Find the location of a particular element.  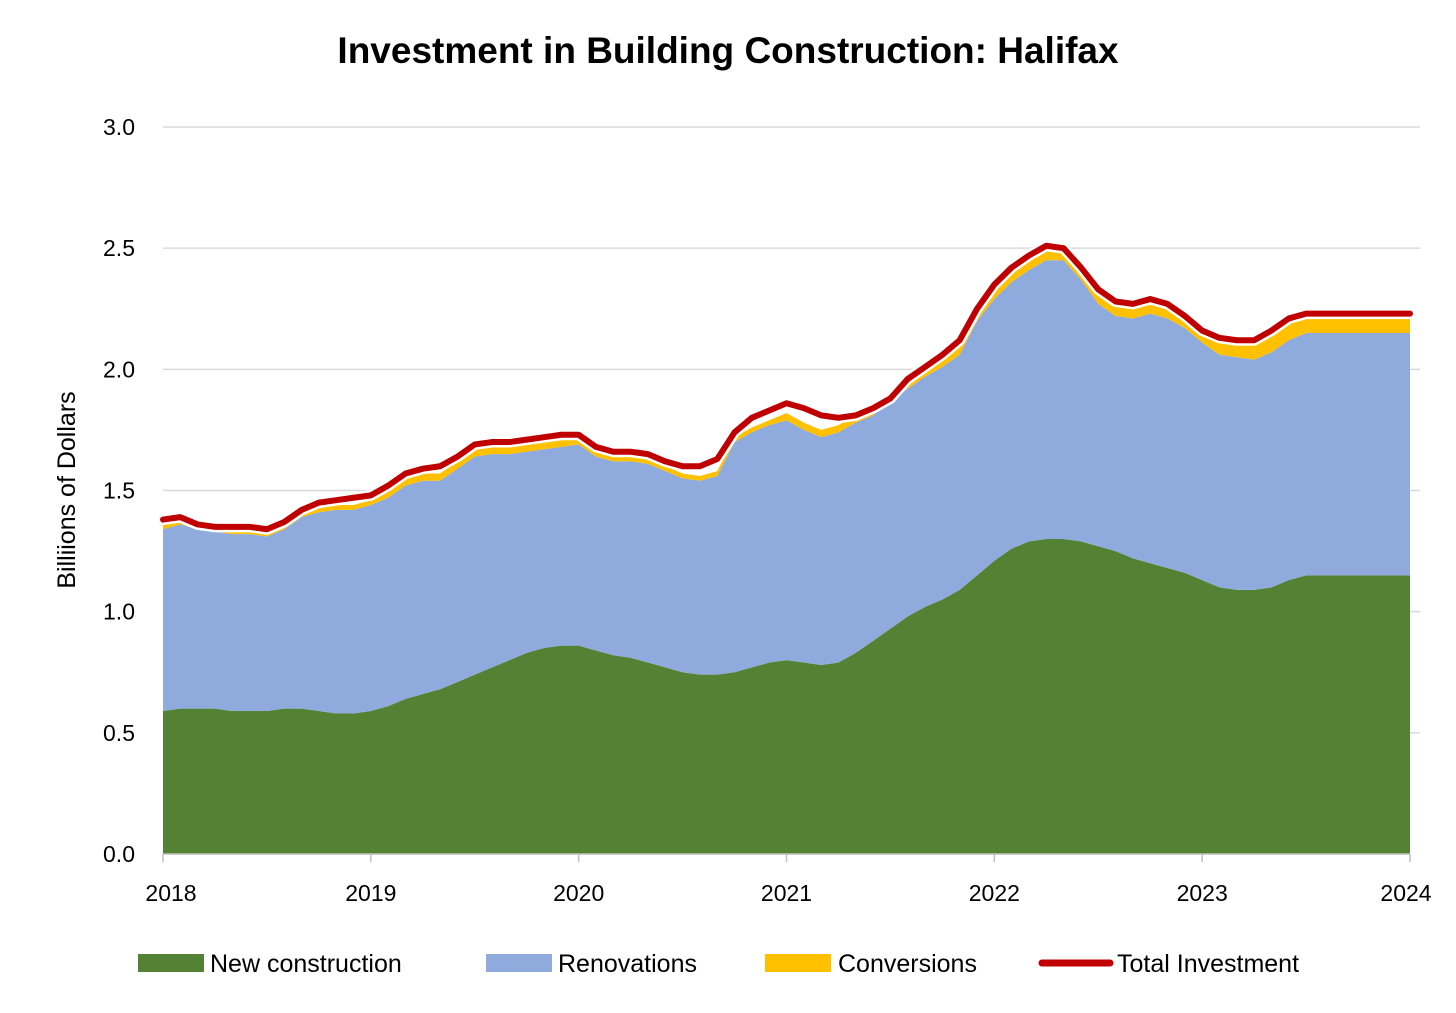

legend-label: Total Investment is located at coordinates (1208, 964).